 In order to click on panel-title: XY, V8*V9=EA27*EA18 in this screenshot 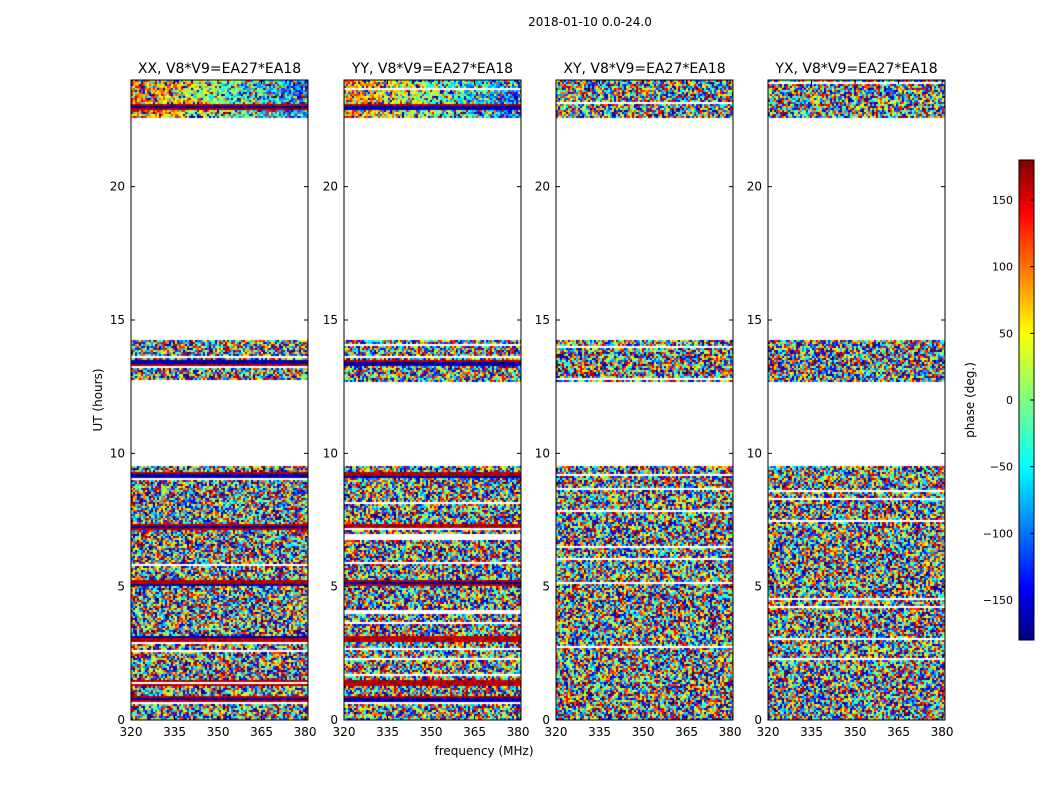, I will do `click(644, 69)`.